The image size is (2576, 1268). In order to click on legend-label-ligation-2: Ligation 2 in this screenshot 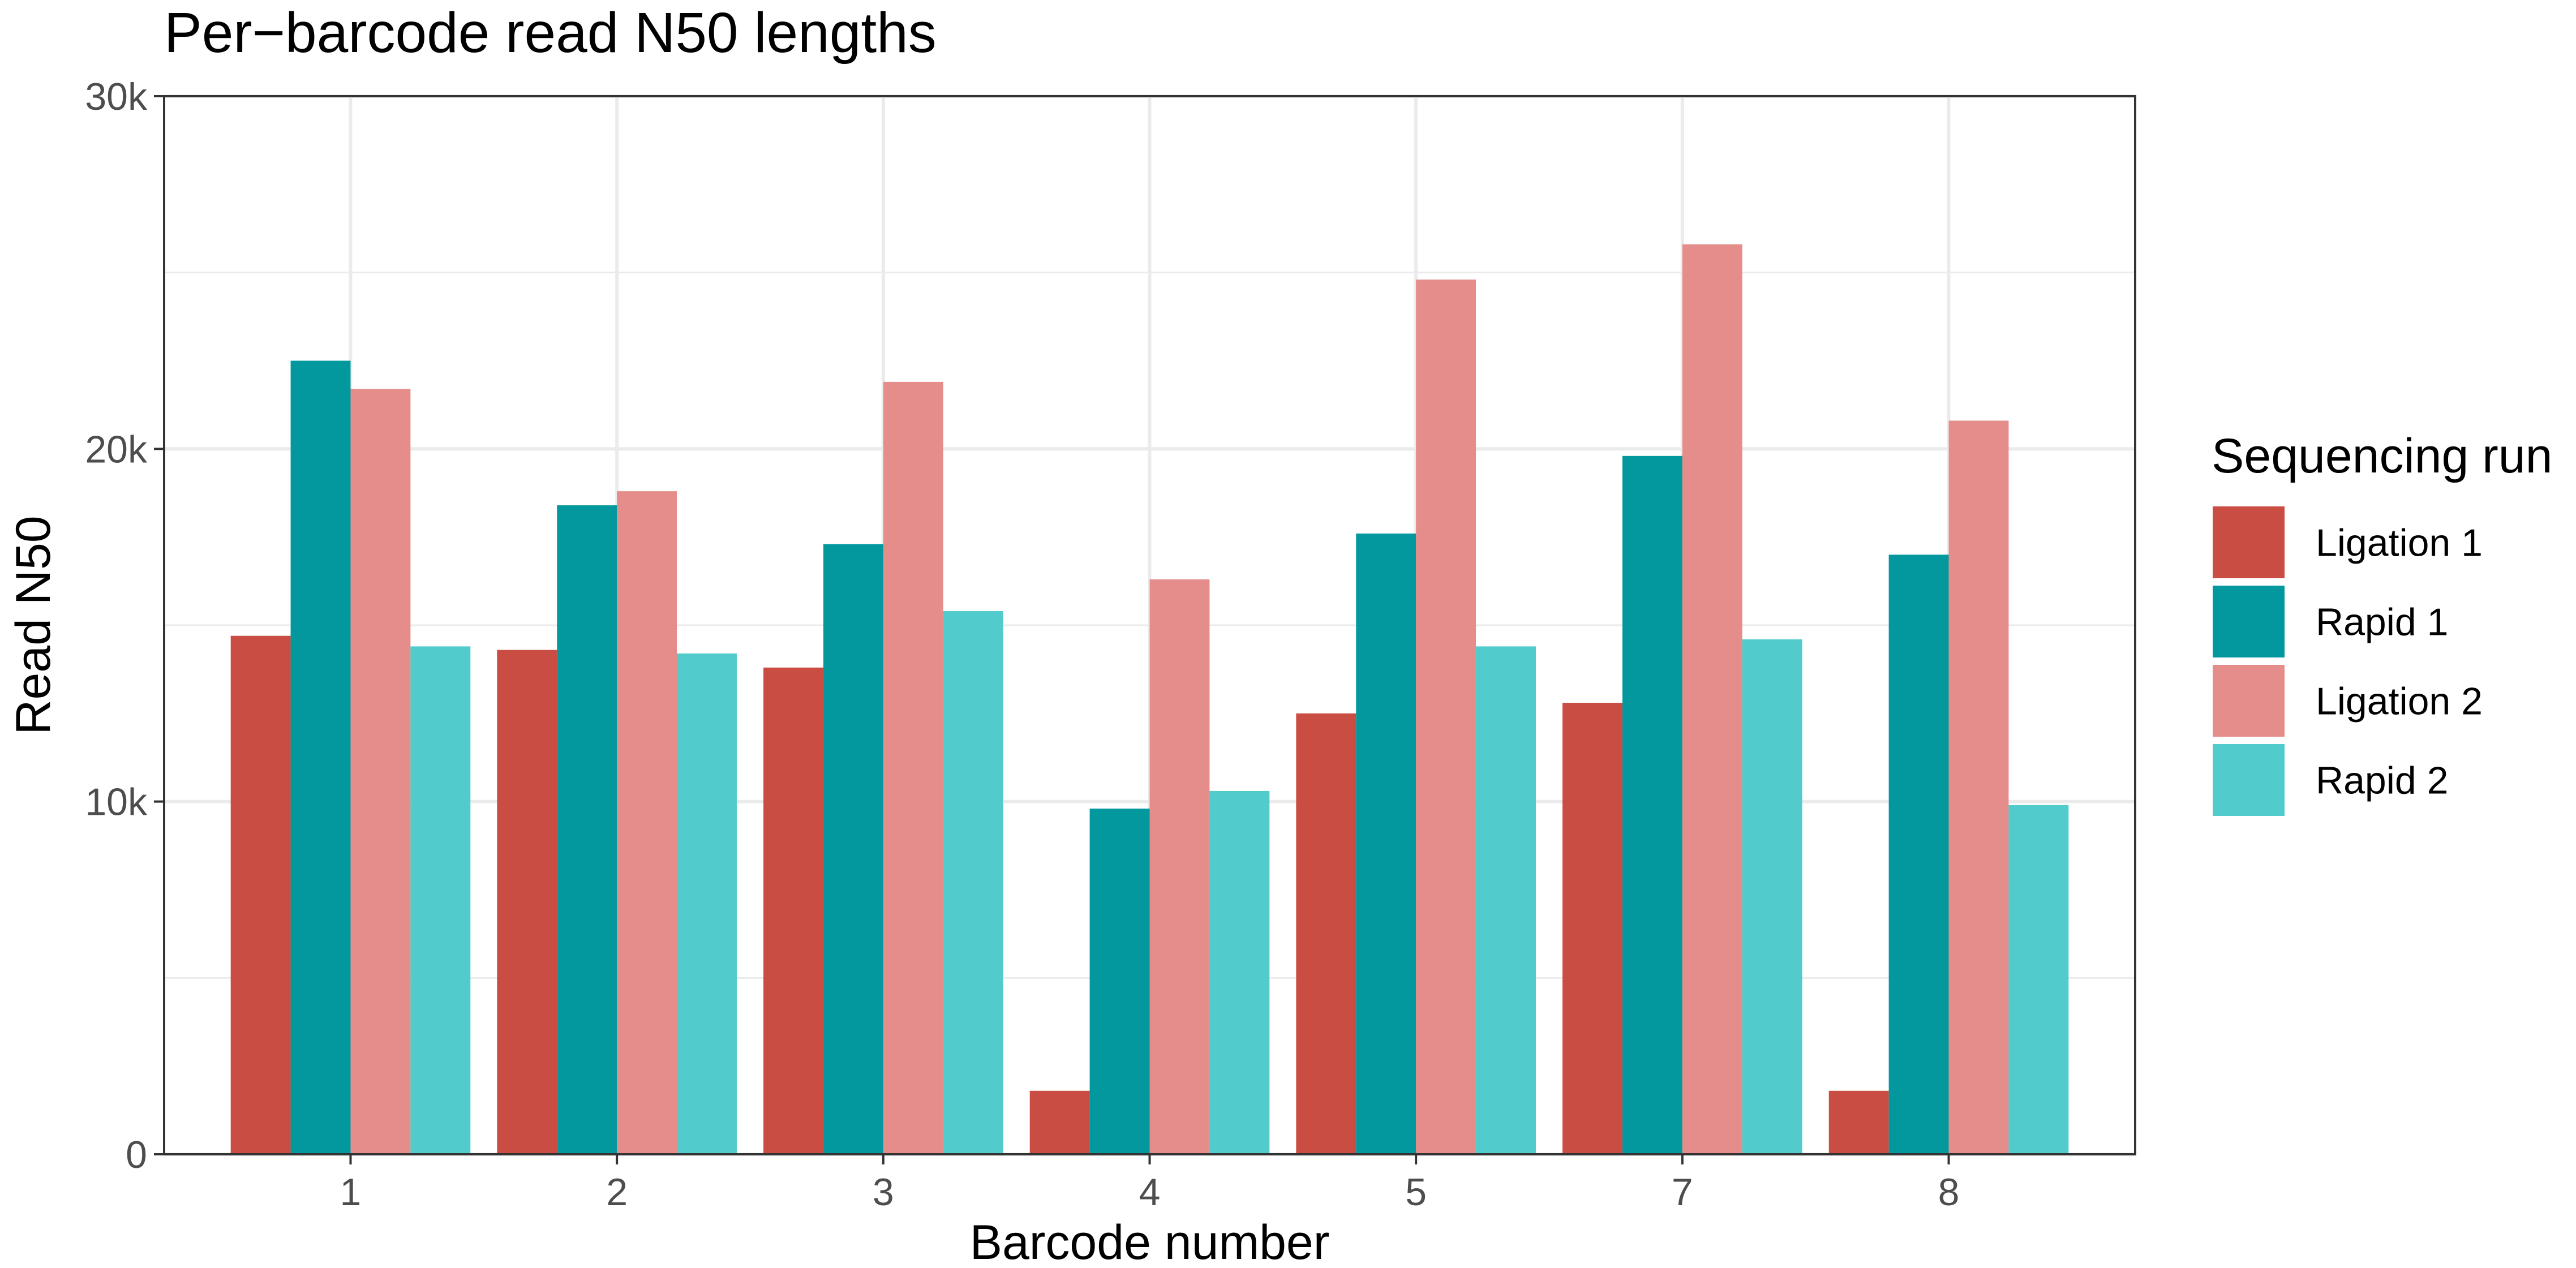, I will do `click(2399, 701)`.